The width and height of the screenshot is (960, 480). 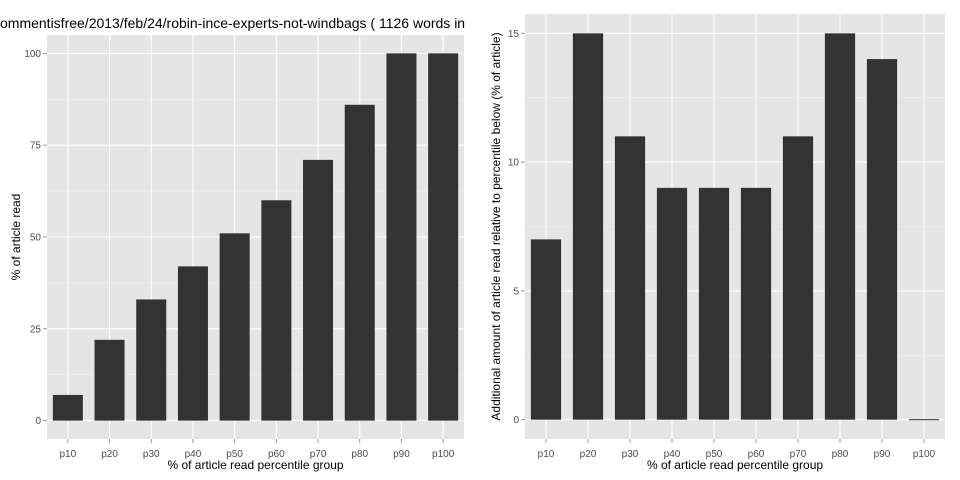 What do you see at coordinates (588, 226) in the screenshot?
I see `right-bar-p20` at bounding box center [588, 226].